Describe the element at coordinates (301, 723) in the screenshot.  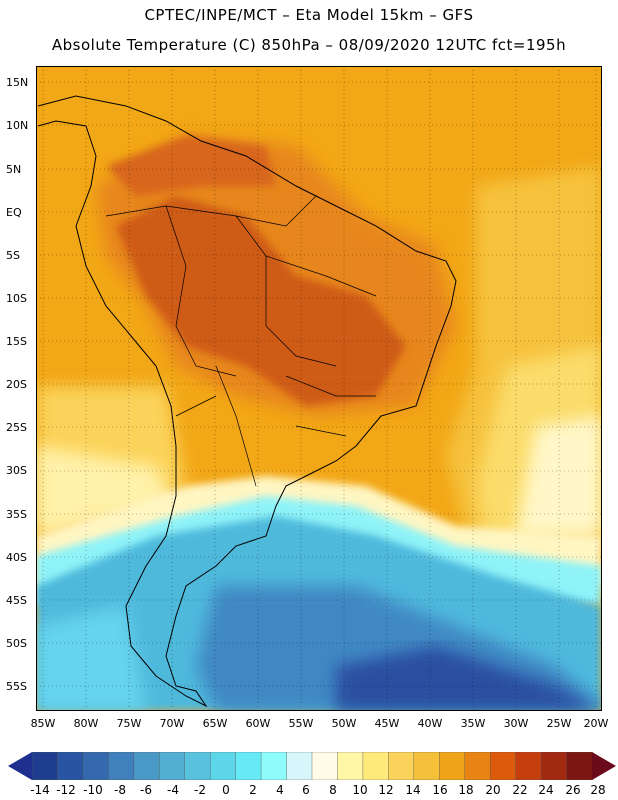
I see `lon-label: 55W` at that location.